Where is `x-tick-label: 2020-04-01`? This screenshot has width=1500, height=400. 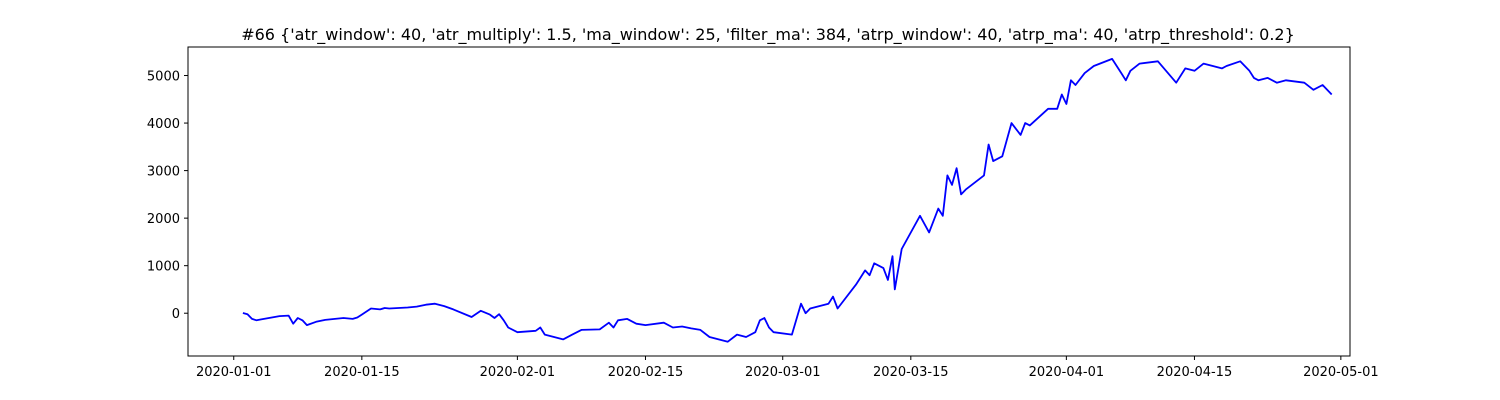 x-tick-label: 2020-04-01 is located at coordinates (1067, 372).